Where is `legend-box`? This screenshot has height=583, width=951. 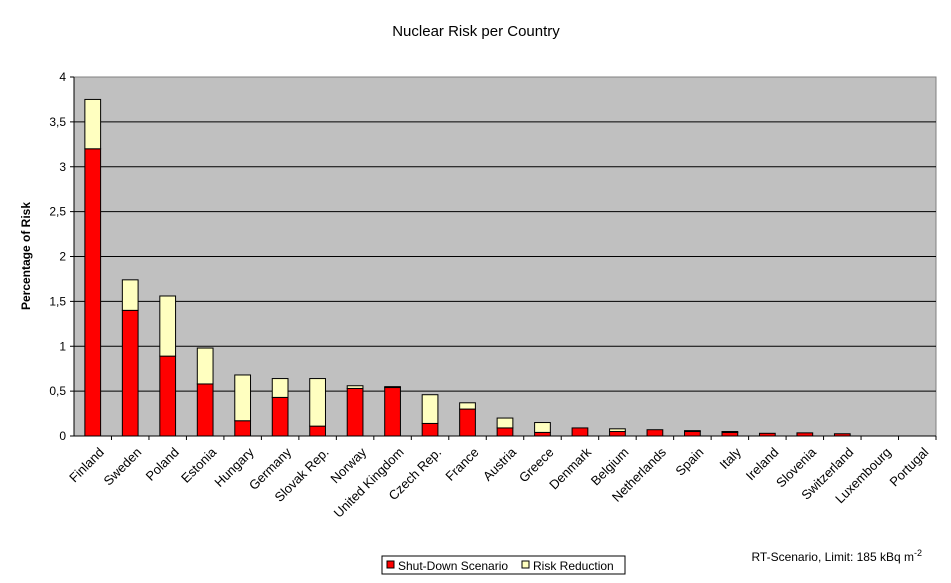 legend-box is located at coordinates (503, 565).